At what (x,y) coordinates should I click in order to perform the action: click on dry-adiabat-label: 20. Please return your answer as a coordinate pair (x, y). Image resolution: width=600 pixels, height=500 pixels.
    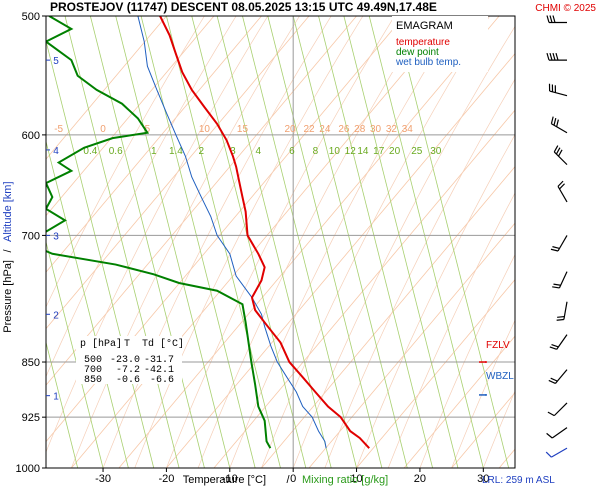
    Looking at the image, I should click on (290, 129).